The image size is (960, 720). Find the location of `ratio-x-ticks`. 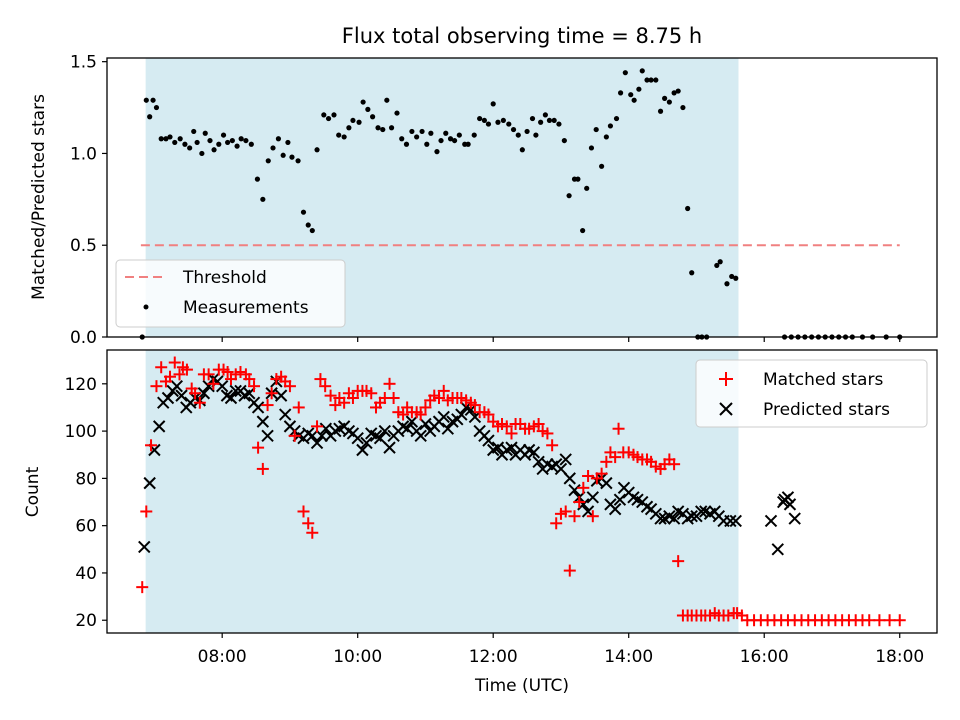

ratio-x-ticks is located at coordinates (561, 339).